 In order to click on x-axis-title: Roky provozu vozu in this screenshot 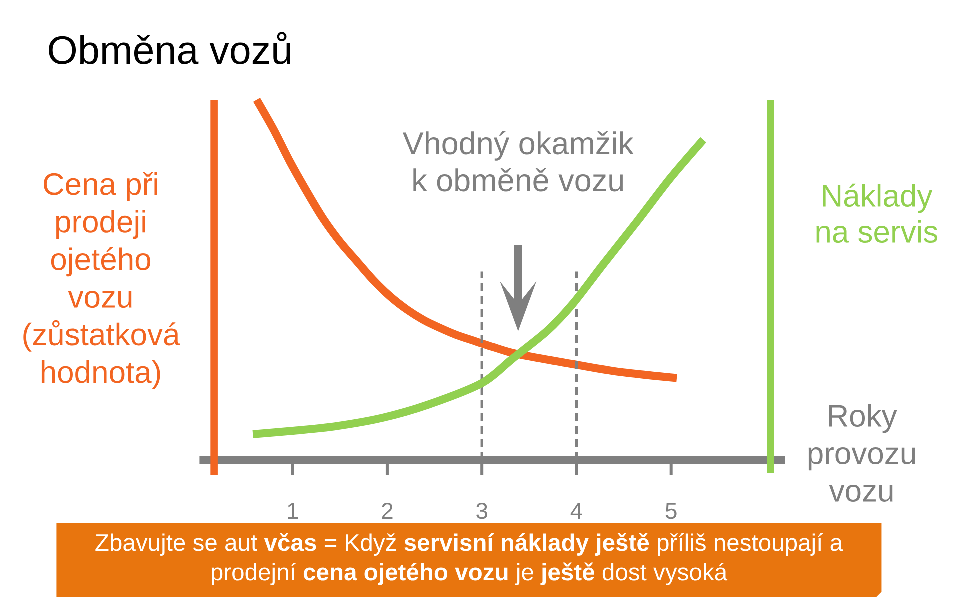, I will do `click(862, 453)`.